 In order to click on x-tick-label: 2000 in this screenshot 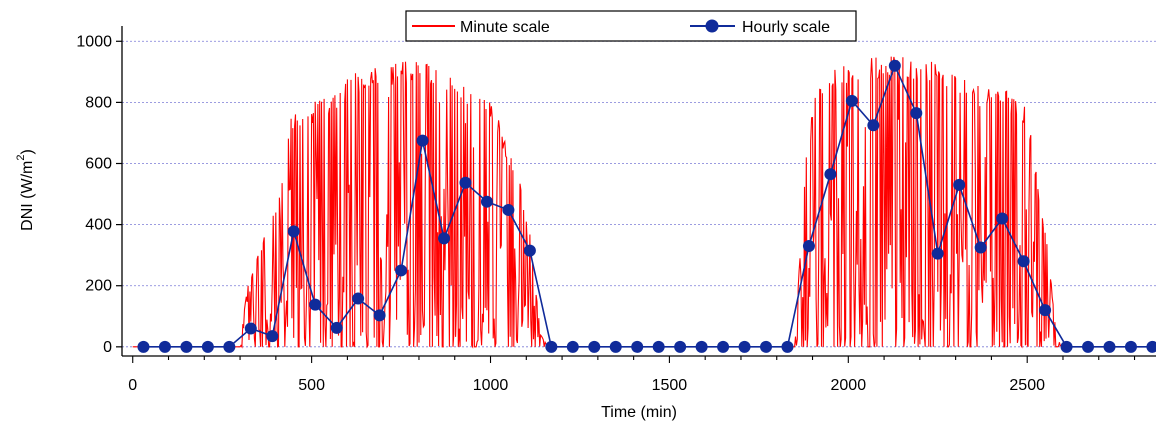, I will do `click(849, 385)`.